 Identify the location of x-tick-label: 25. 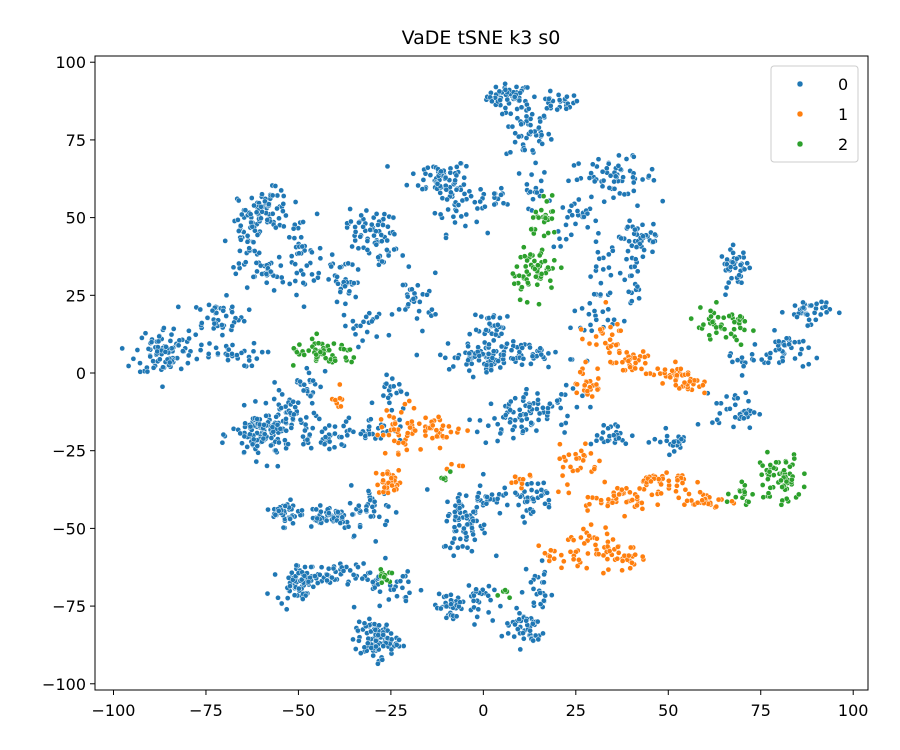
(576, 710).